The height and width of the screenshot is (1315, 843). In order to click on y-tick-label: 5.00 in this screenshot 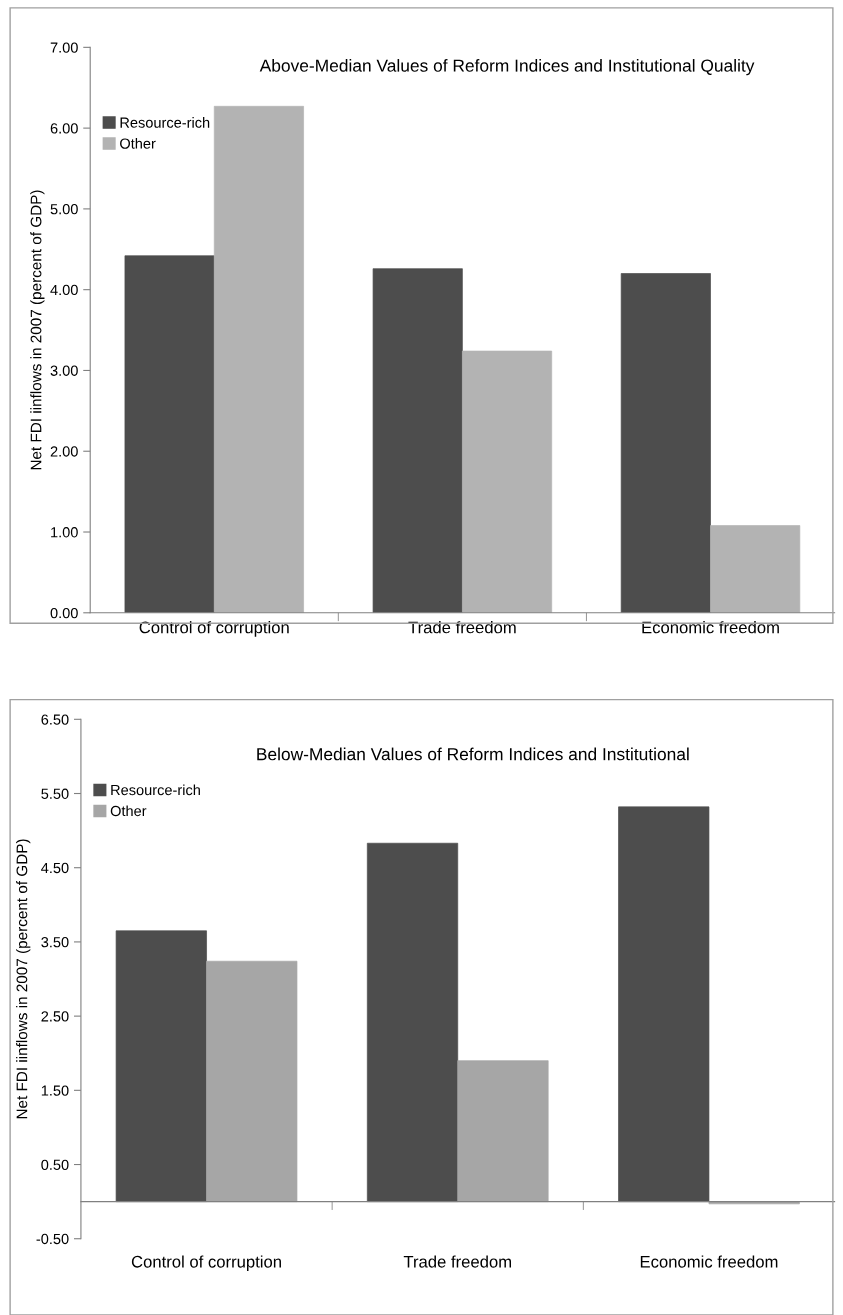, I will do `click(64, 209)`.